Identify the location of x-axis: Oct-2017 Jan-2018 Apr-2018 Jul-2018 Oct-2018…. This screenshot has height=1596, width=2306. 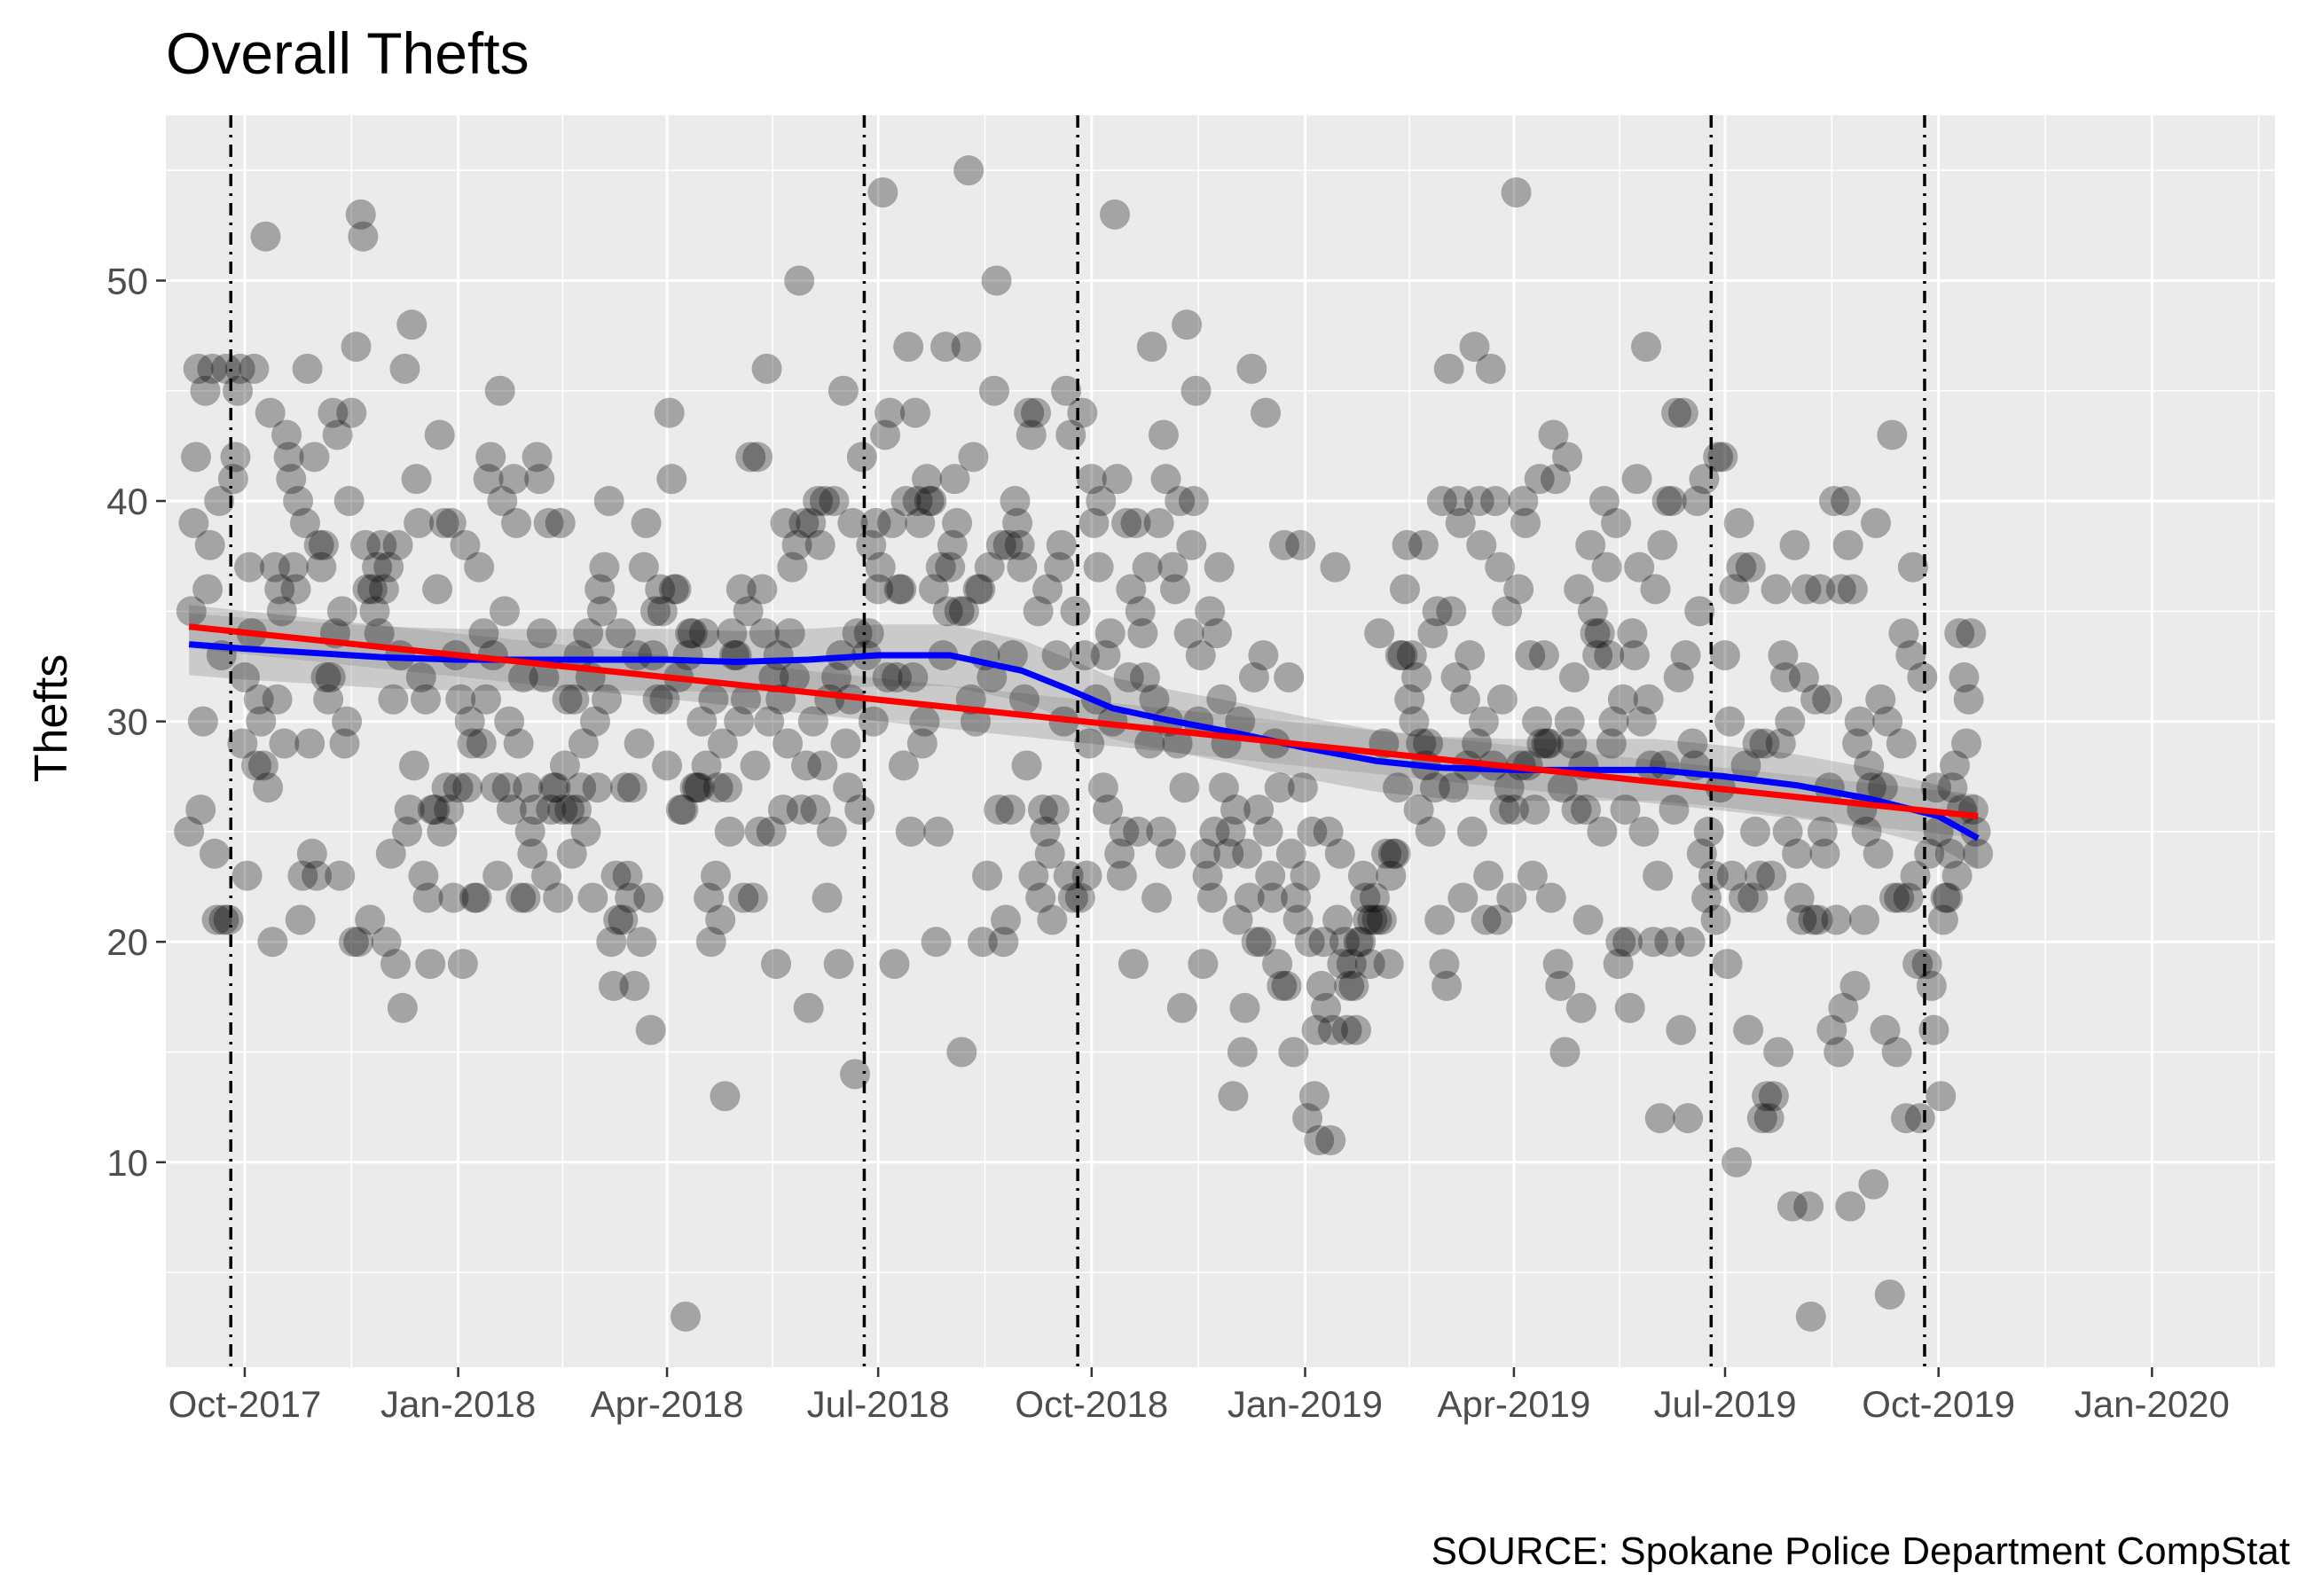
(1199, 1396).